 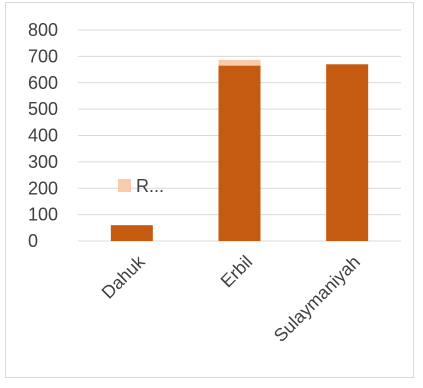 I want to click on x-category-label: Dahuk, so click(x=124, y=277).